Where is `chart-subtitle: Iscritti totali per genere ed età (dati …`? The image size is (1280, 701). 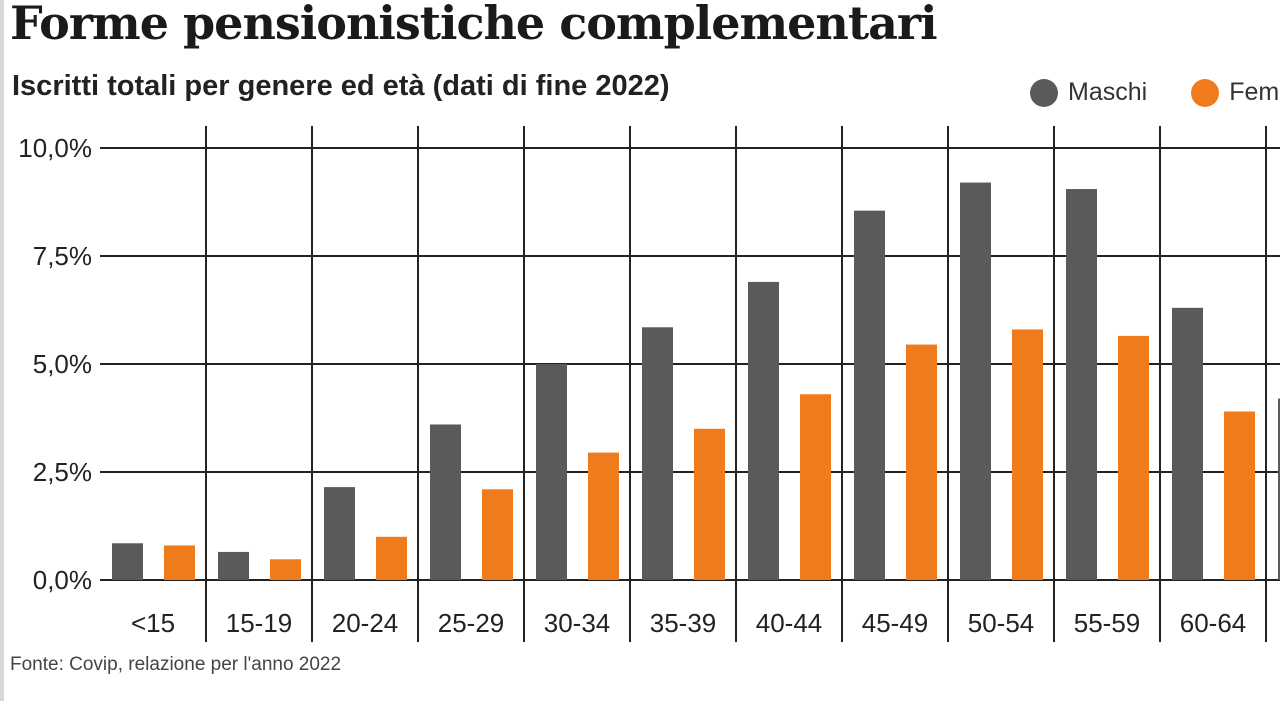
chart-subtitle: Iscritti totali per genere ed età (dati … is located at coordinates (341, 86).